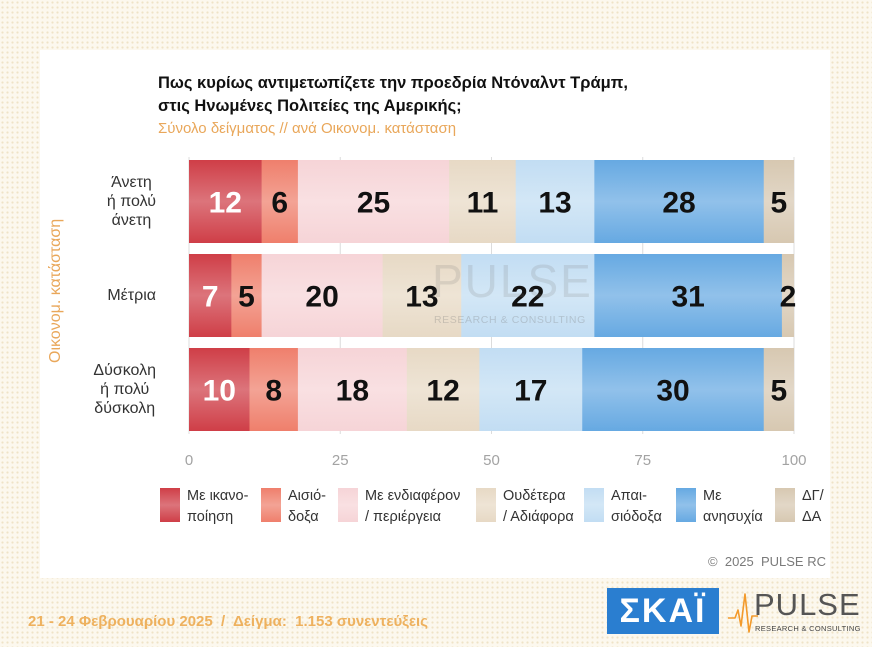 The width and height of the screenshot is (872, 647). What do you see at coordinates (491, 460) in the screenshot?
I see `x-tick-label: 50` at bounding box center [491, 460].